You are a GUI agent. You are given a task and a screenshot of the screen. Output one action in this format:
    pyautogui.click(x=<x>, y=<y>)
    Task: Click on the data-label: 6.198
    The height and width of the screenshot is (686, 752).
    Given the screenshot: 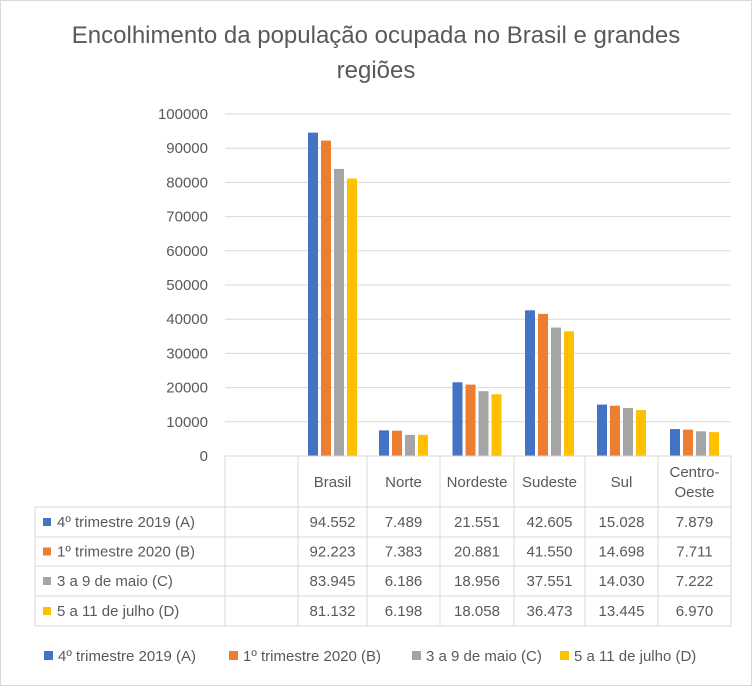 What is the action you would take?
    pyautogui.click(x=404, y=611)
    